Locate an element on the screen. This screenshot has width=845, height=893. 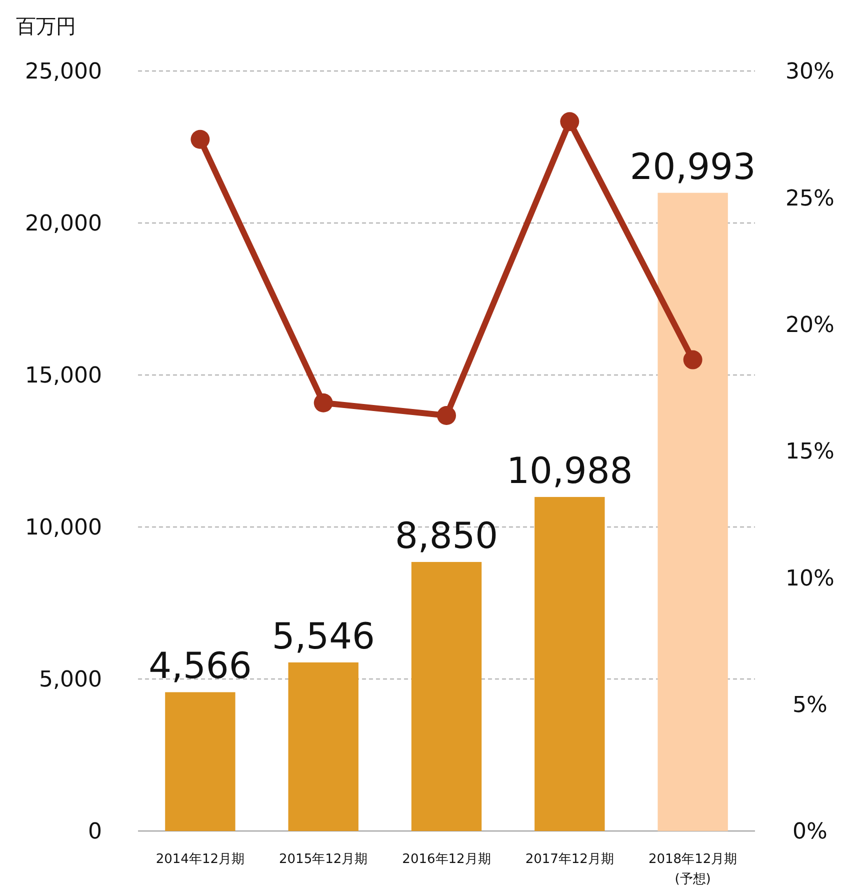
y-axis-title: 百万円 is located at coordinates (46, 26).